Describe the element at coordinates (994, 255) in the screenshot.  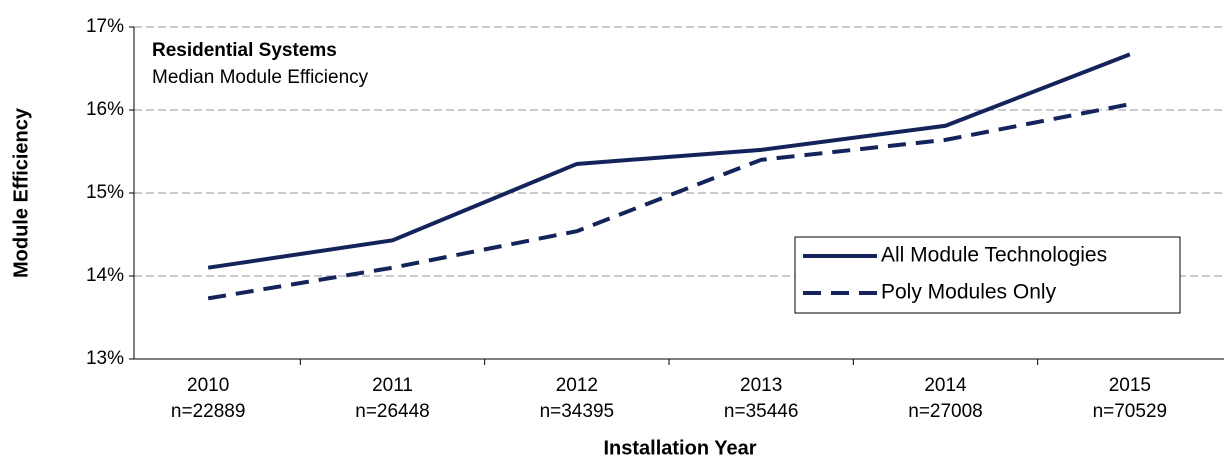
I see `legend-label: All Module Technologies` at that location.